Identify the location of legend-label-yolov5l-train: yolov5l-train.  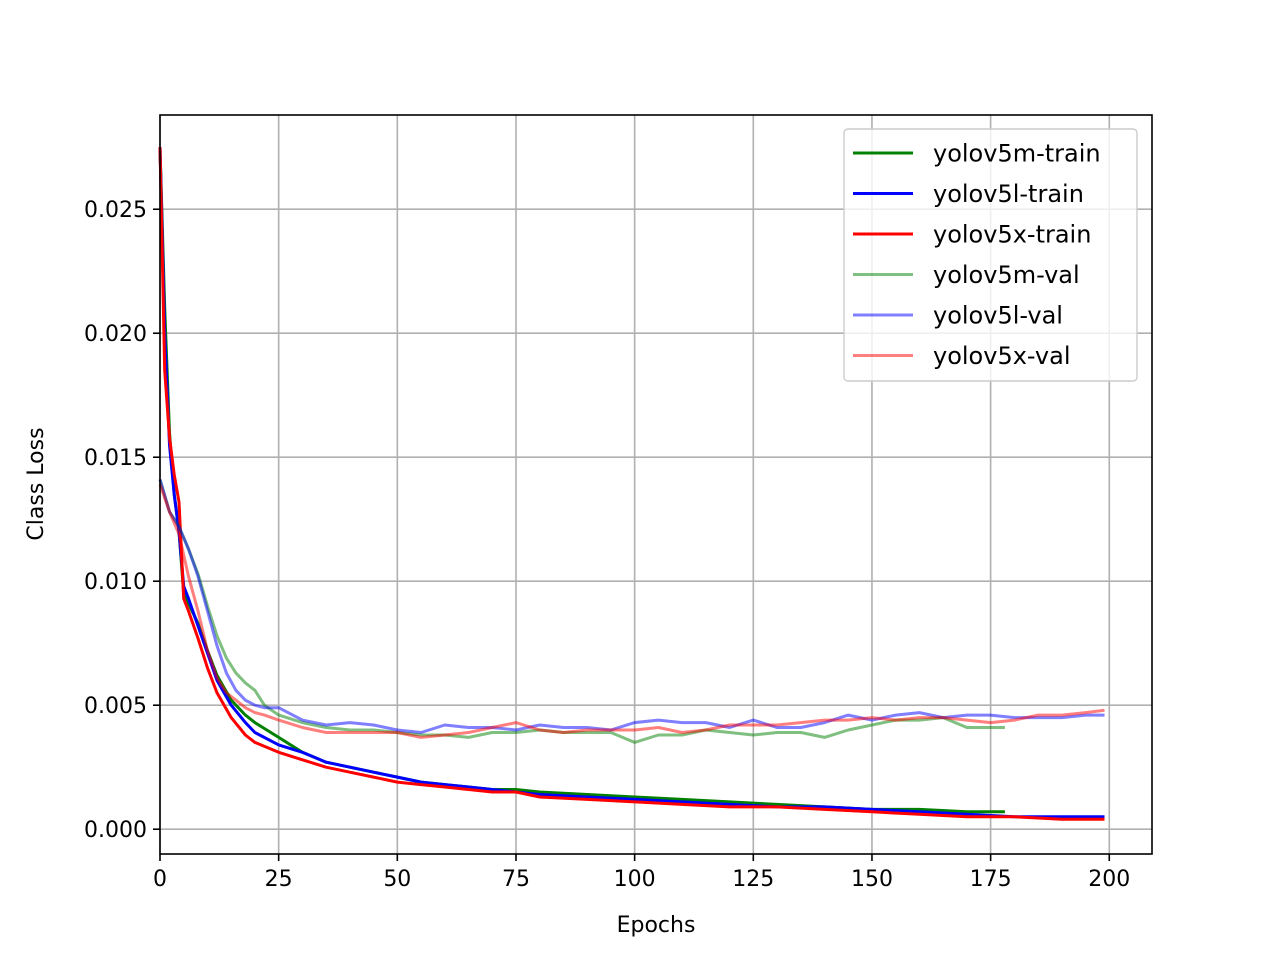
(1008, 194).